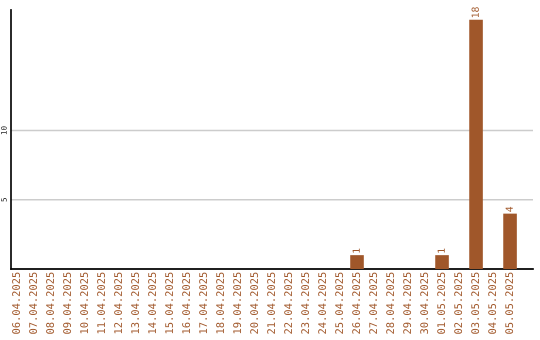 Image resolution: width=540 pixels, height=340 pixels. I want to click on data-label: 4, so click(509, 209).